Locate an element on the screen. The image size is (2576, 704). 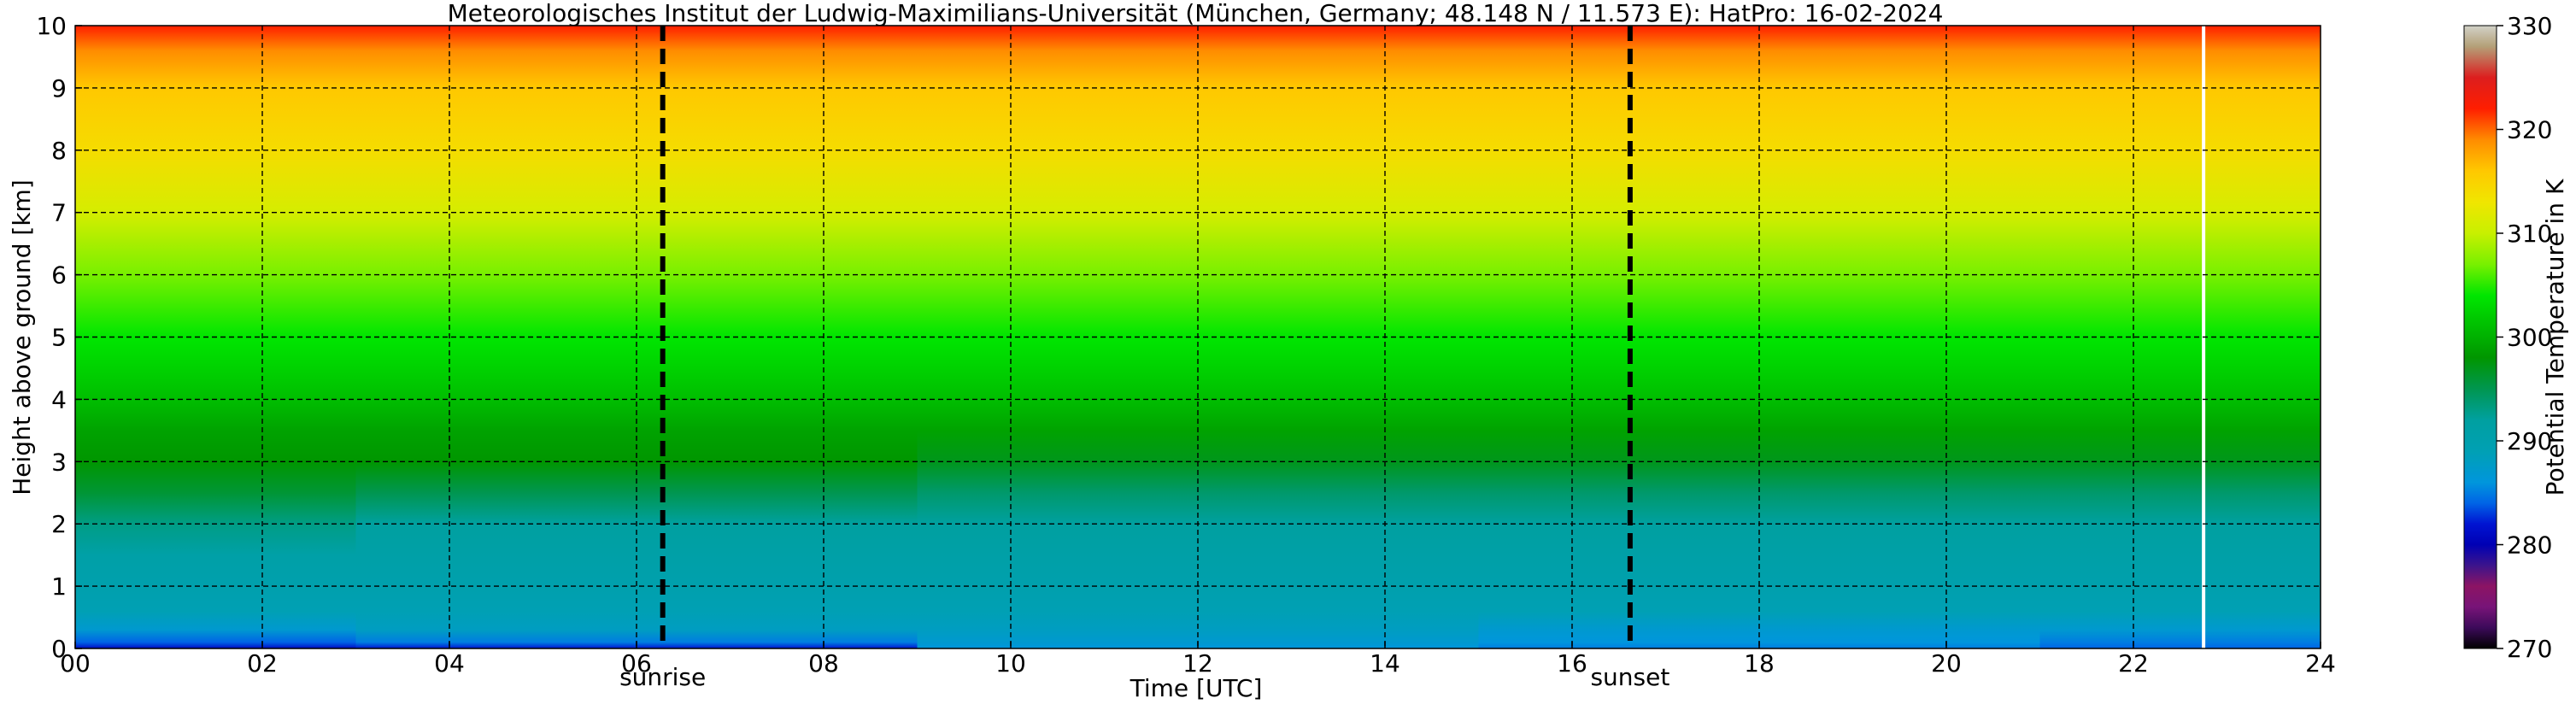
x-tick-label: 08 is located at coordinates (823, 663).